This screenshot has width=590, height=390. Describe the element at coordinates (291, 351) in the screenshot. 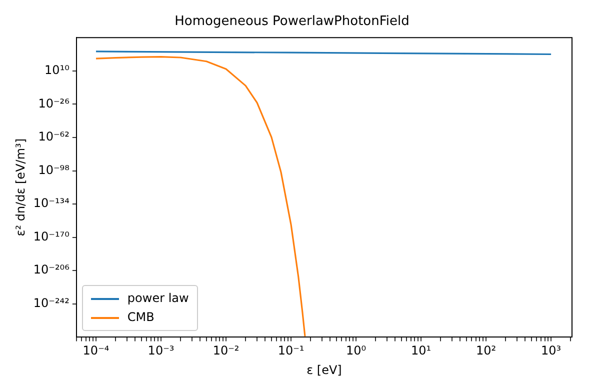

I see `x-tick-label: 10⁻¹` at that location.